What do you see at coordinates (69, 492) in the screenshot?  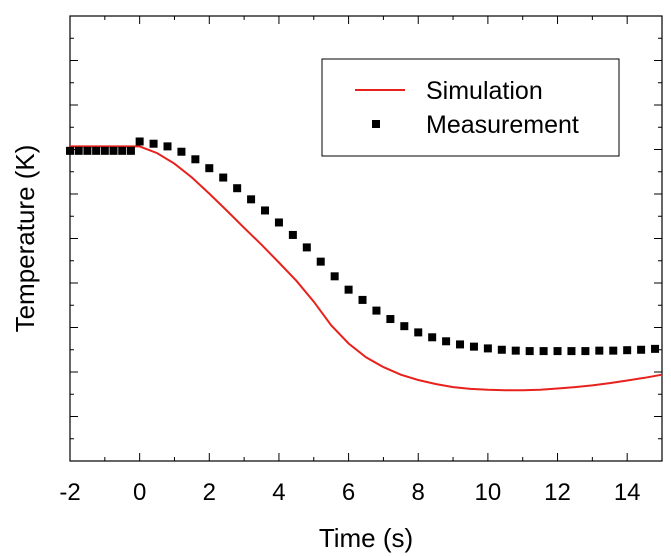 I see `x-tick-label: -2` at bounding box center [69, 492].